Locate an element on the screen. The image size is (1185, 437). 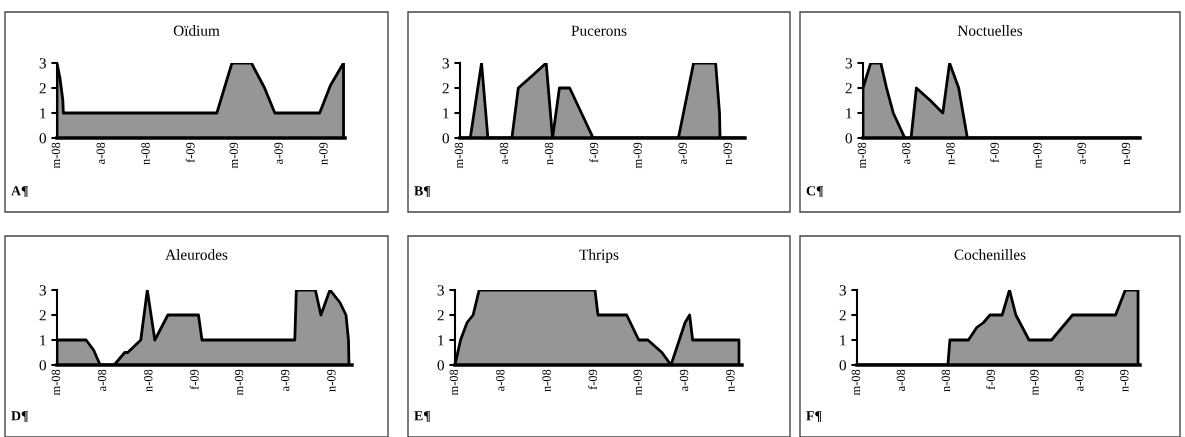
chart-title: Thrips is located at coordinates (599, 256).